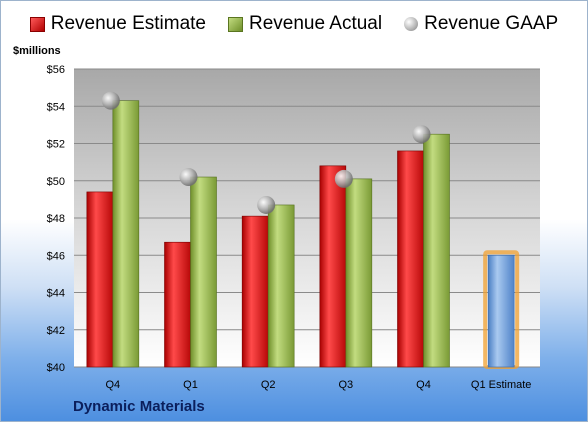 The height and width of the screenshot is (422, 588). I want to click on y-tick-label: $48, so click(56, 219).